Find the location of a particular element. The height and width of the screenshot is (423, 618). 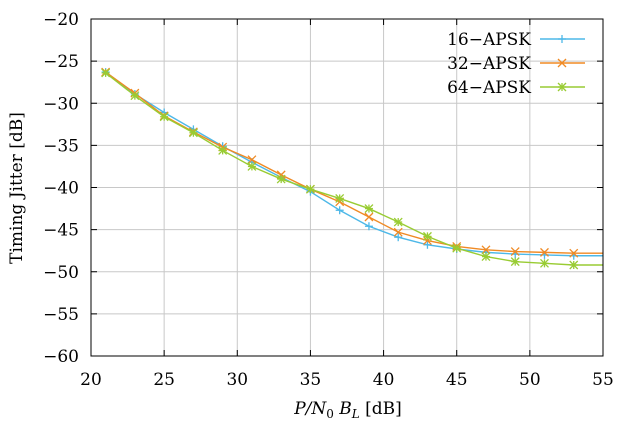

legend: 16−APSK 32−APSK 64−APSK is located at coordinates (516, 64).